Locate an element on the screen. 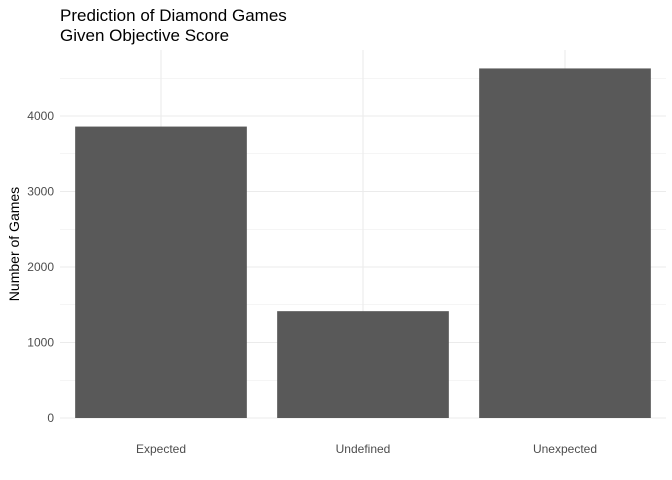 The height and width of the screenshot is (480, 672). y-tick-label: 2000 is located at coordinates (40, 267).